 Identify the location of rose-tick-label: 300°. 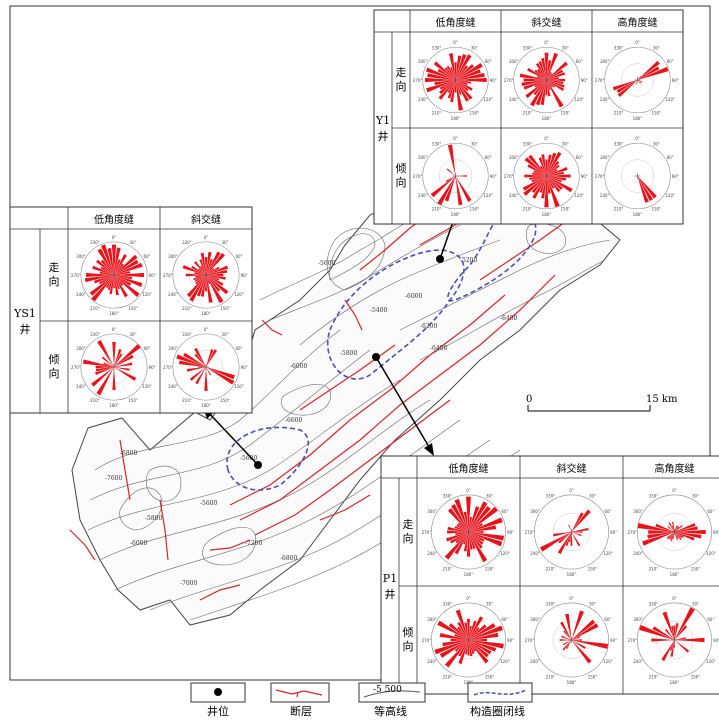
(423, 157).